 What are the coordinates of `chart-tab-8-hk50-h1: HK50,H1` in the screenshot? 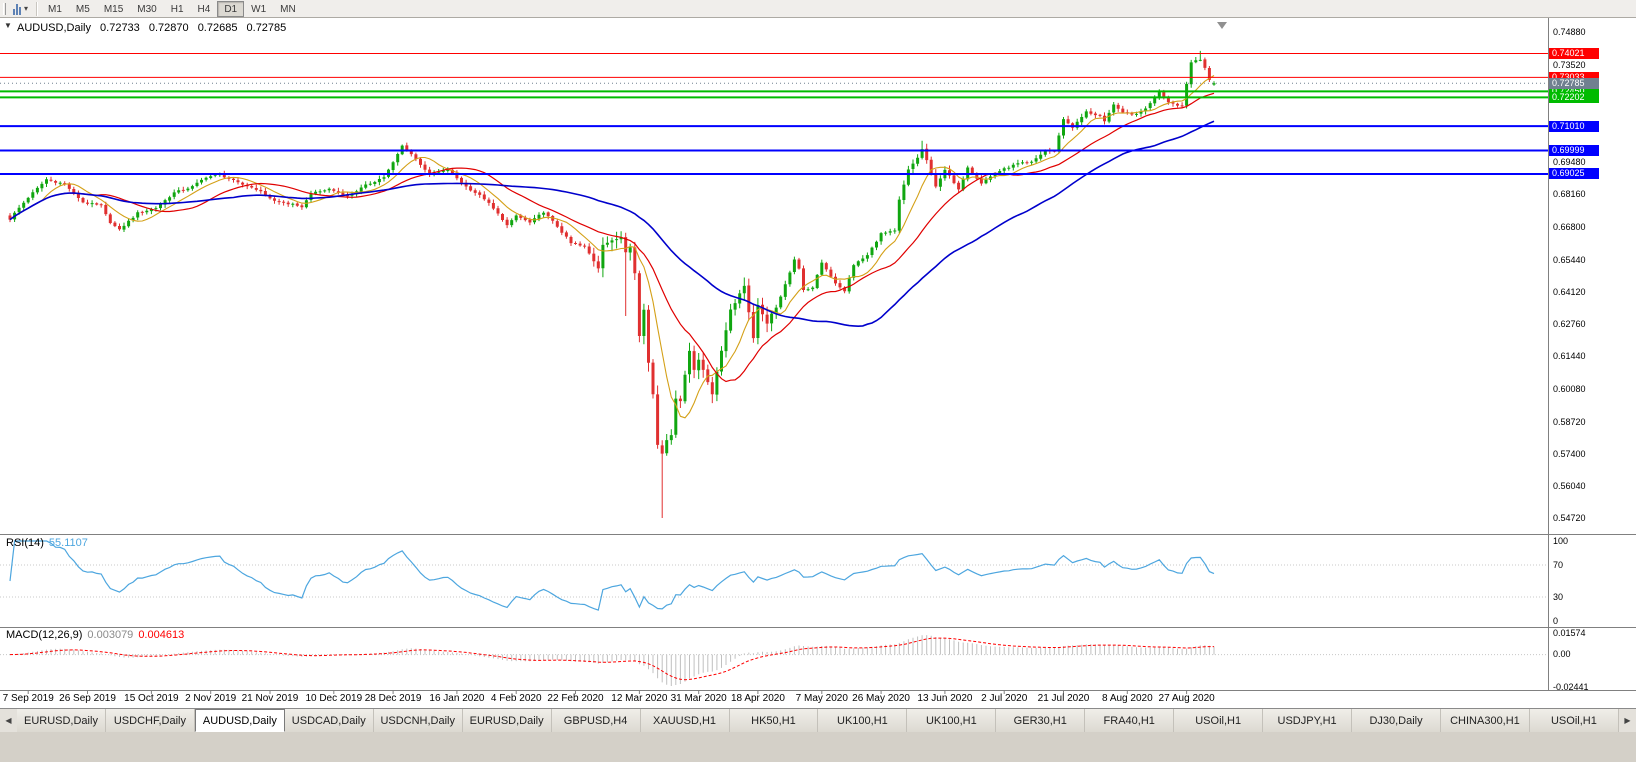 It's located at (774, 720).